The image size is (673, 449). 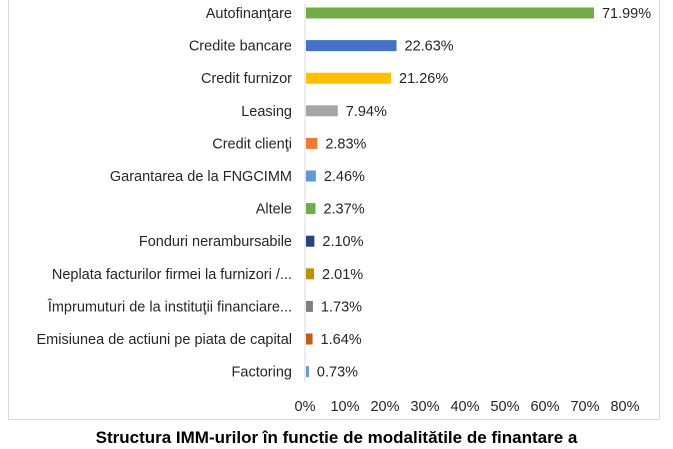 What do you see at coordinates (624, 407) in the screenshot?
I see `x-tick-label: 80%` at bounding box center [624, 407].